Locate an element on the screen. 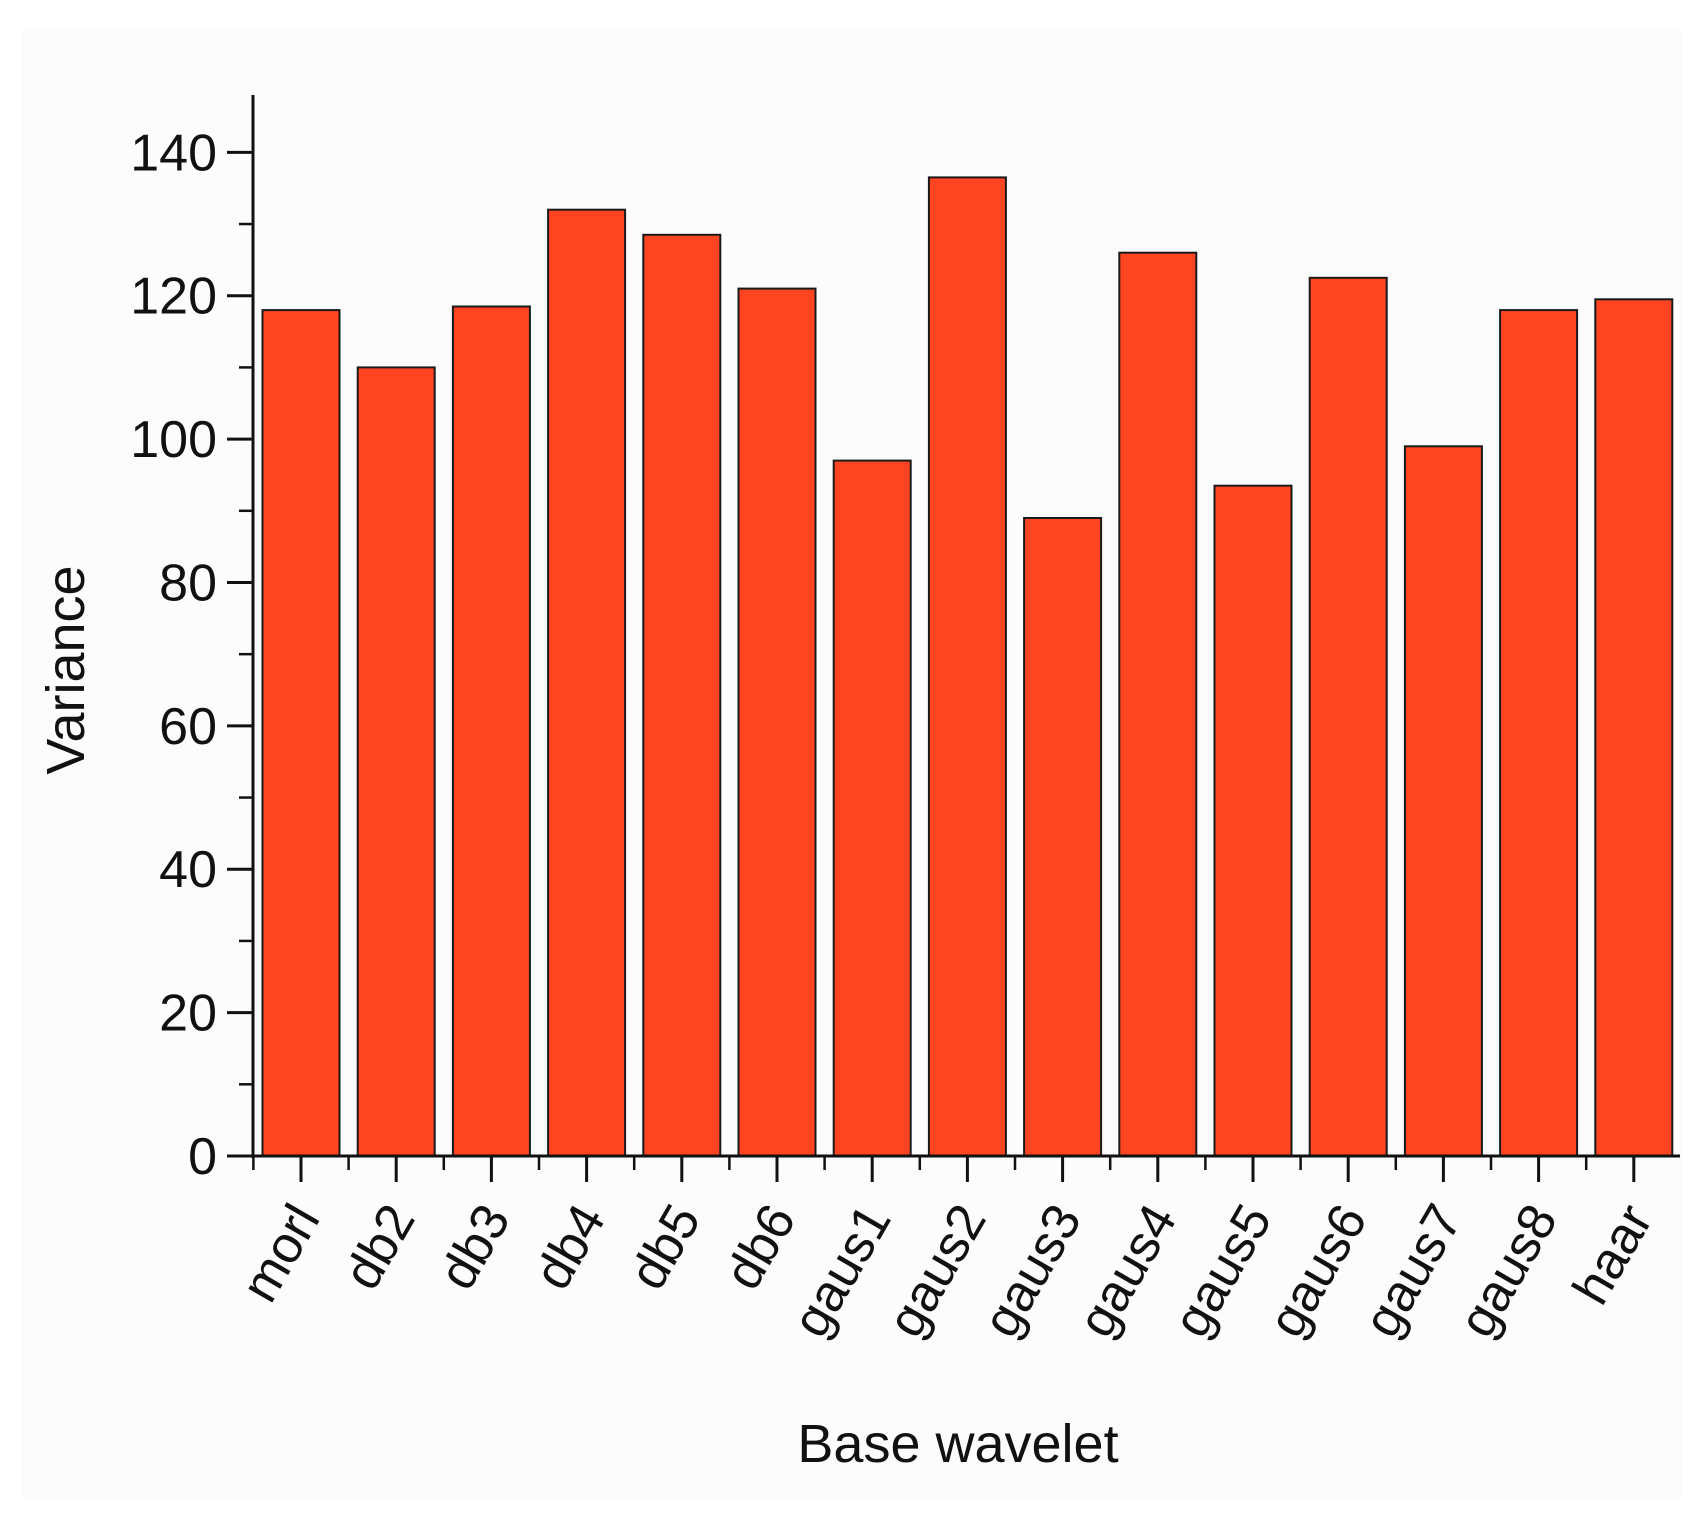 Image resolution: width=1700 pixels, height=1521 pixels. x-tick-label-gaus6: gaus6 is located at coordinates (1318, 1271).